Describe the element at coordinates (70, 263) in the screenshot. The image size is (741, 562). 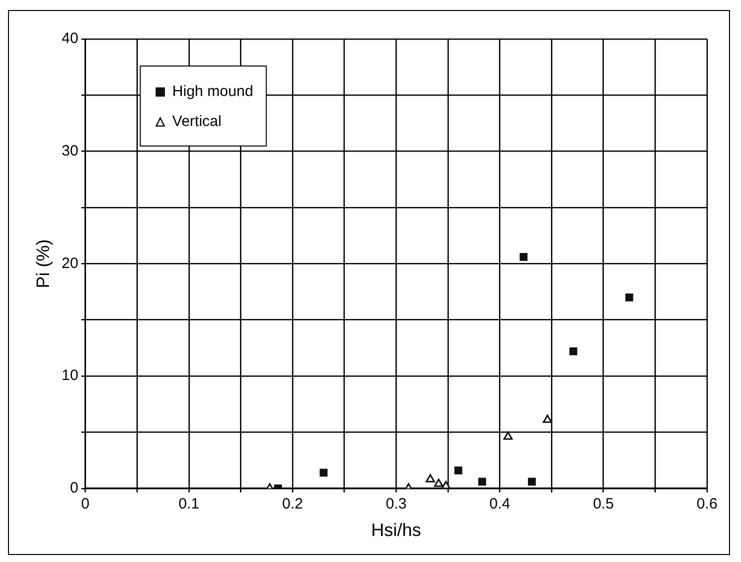
I see `y-tick-label: 20` at that location.